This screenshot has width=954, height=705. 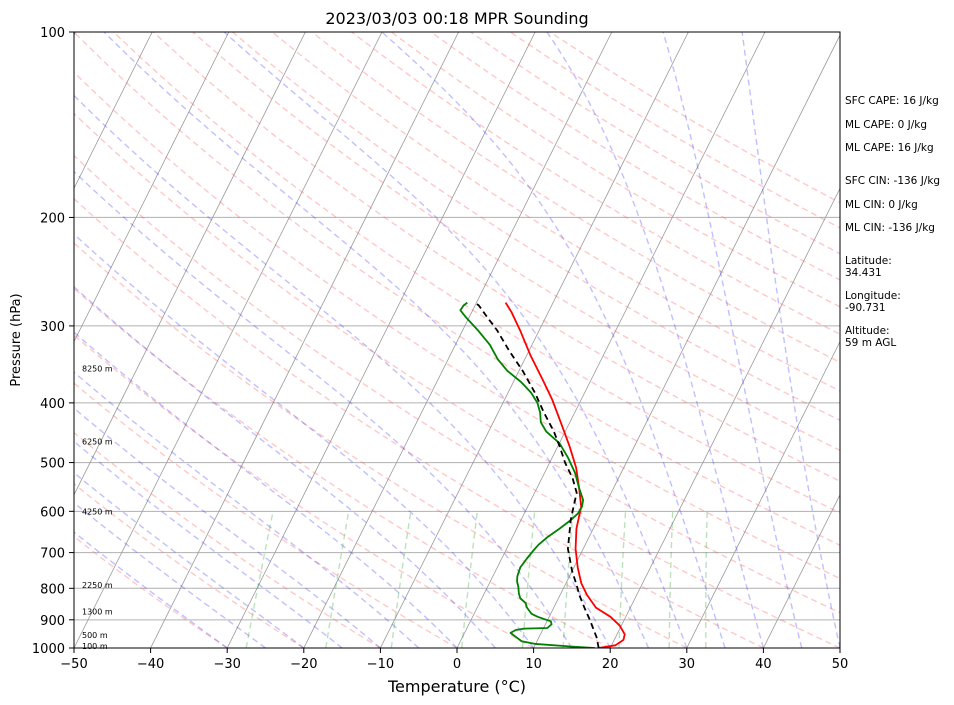 What do you see at coordinates (226, 664) in the screenshot?
I see `x-tick-label: −30` at bounding box center [226, 664].